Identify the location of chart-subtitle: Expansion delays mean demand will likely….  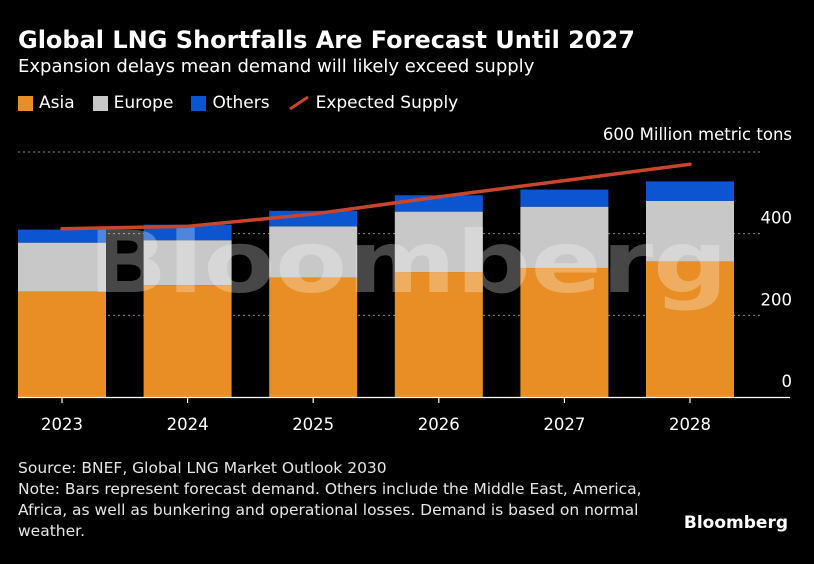
(276, 66).